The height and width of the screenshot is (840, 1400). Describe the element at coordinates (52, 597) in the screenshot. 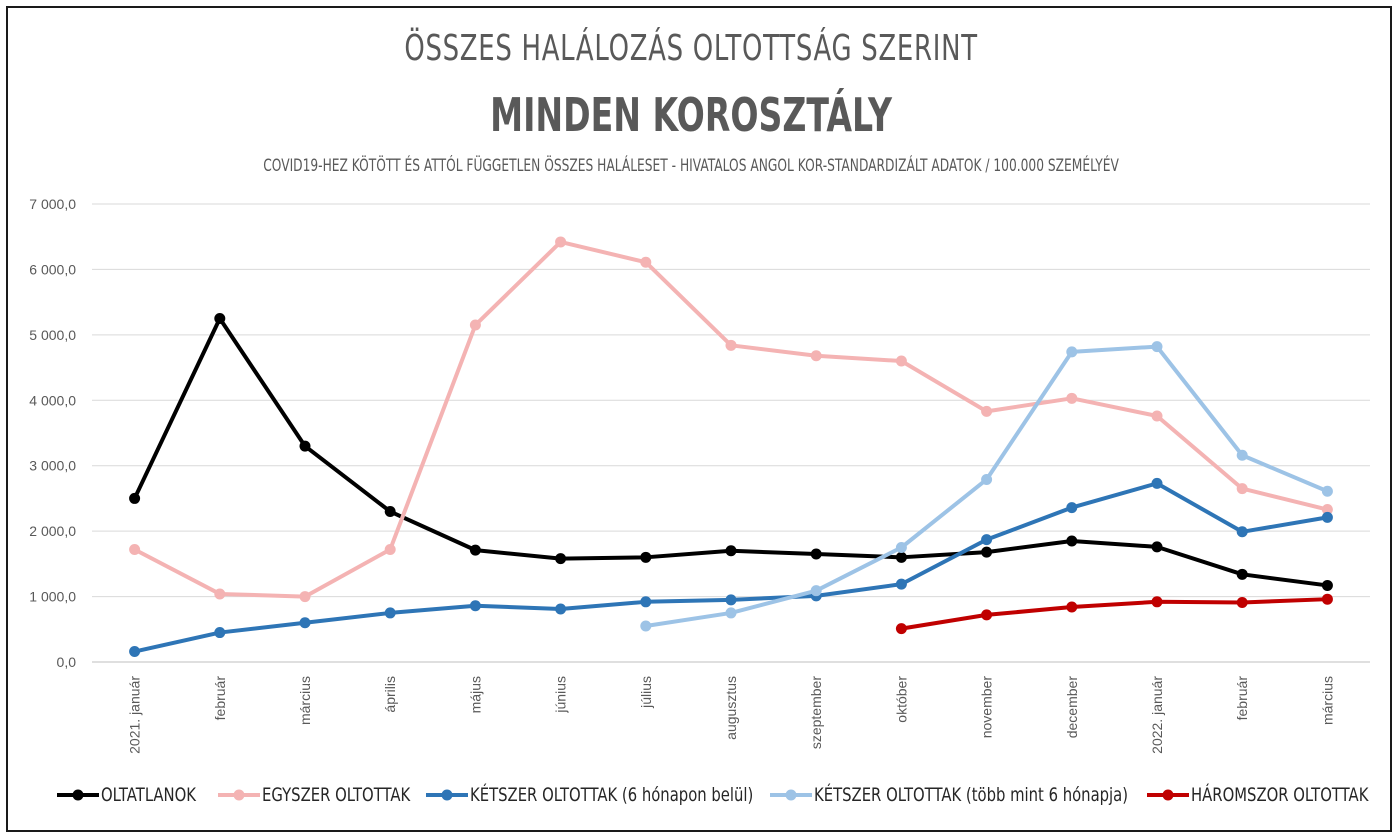

I see `y-tick-label: 1 000,0` at that location.